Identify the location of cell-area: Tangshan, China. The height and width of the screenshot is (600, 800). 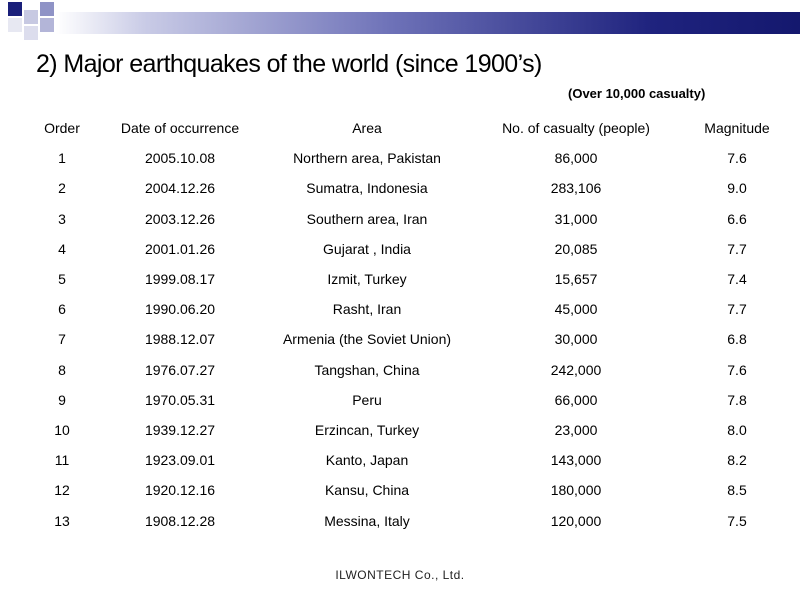
(367, 369).